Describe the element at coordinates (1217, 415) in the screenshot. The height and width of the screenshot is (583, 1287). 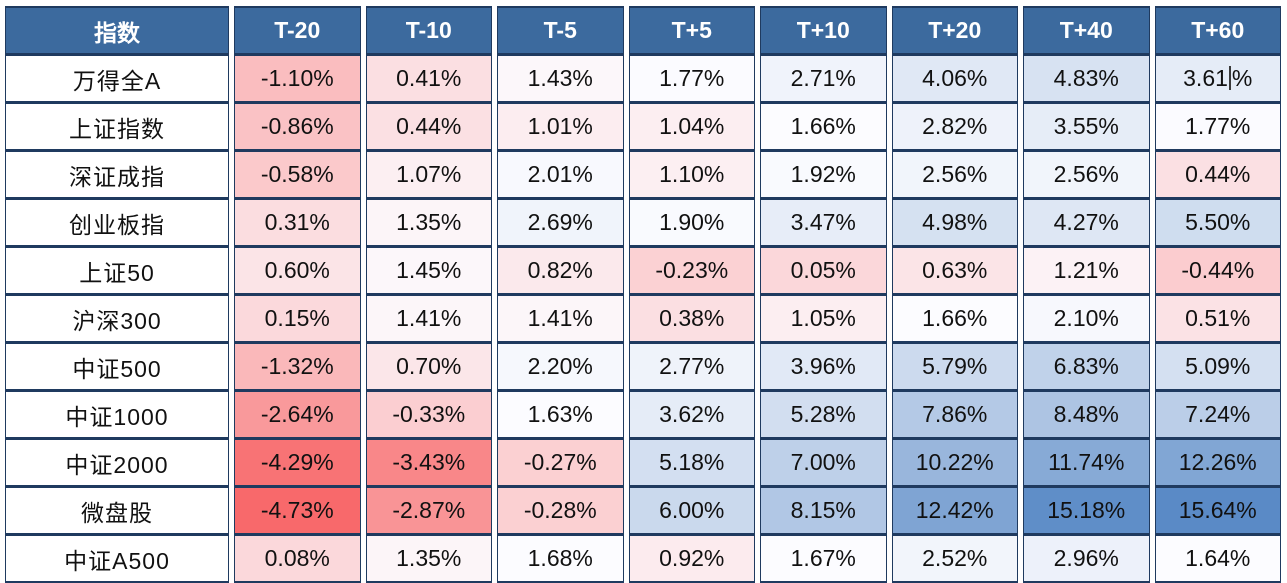
I see `value-cell: 7.24%` at that location.